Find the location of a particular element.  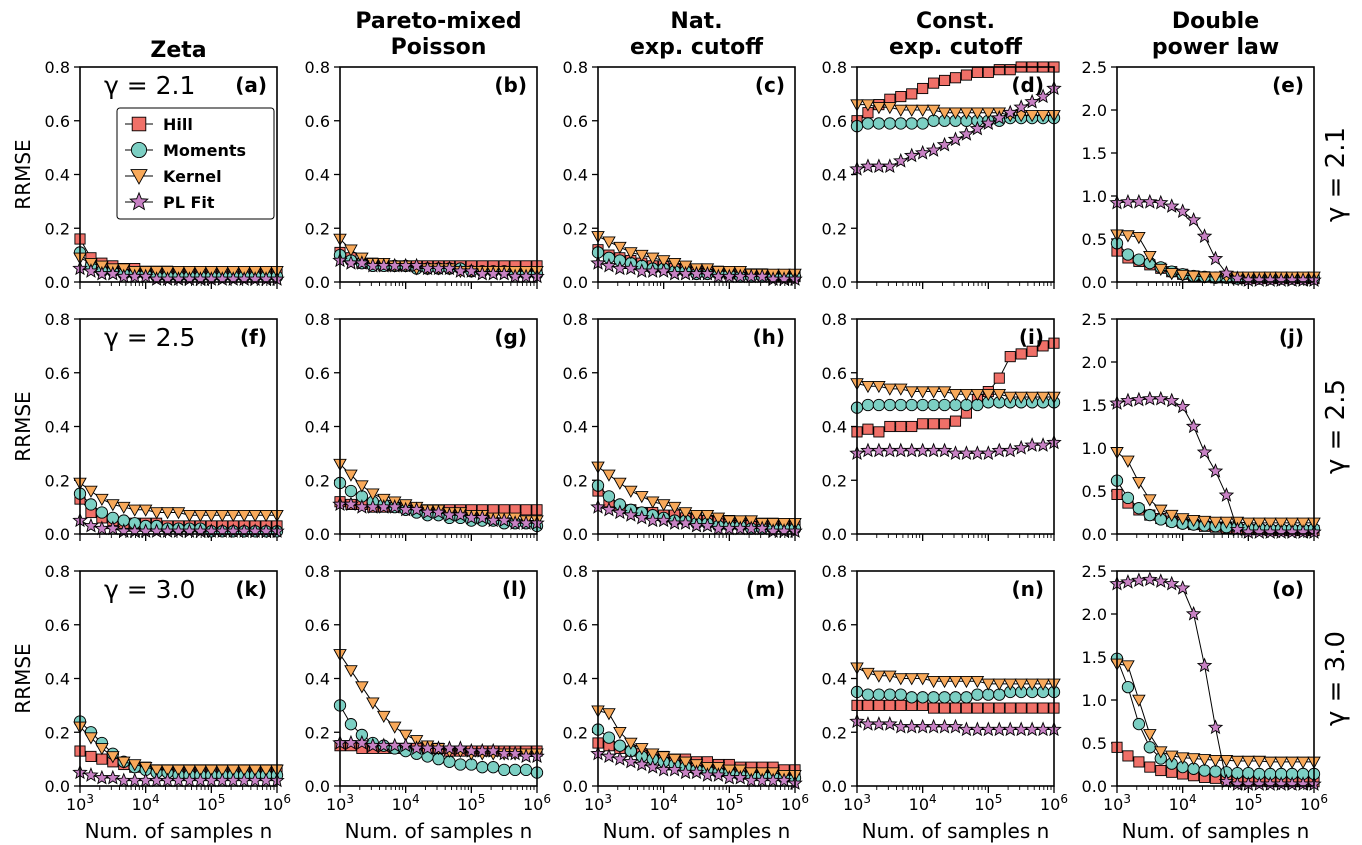

column-title-line: Double is located at coordinates (1215, 21).